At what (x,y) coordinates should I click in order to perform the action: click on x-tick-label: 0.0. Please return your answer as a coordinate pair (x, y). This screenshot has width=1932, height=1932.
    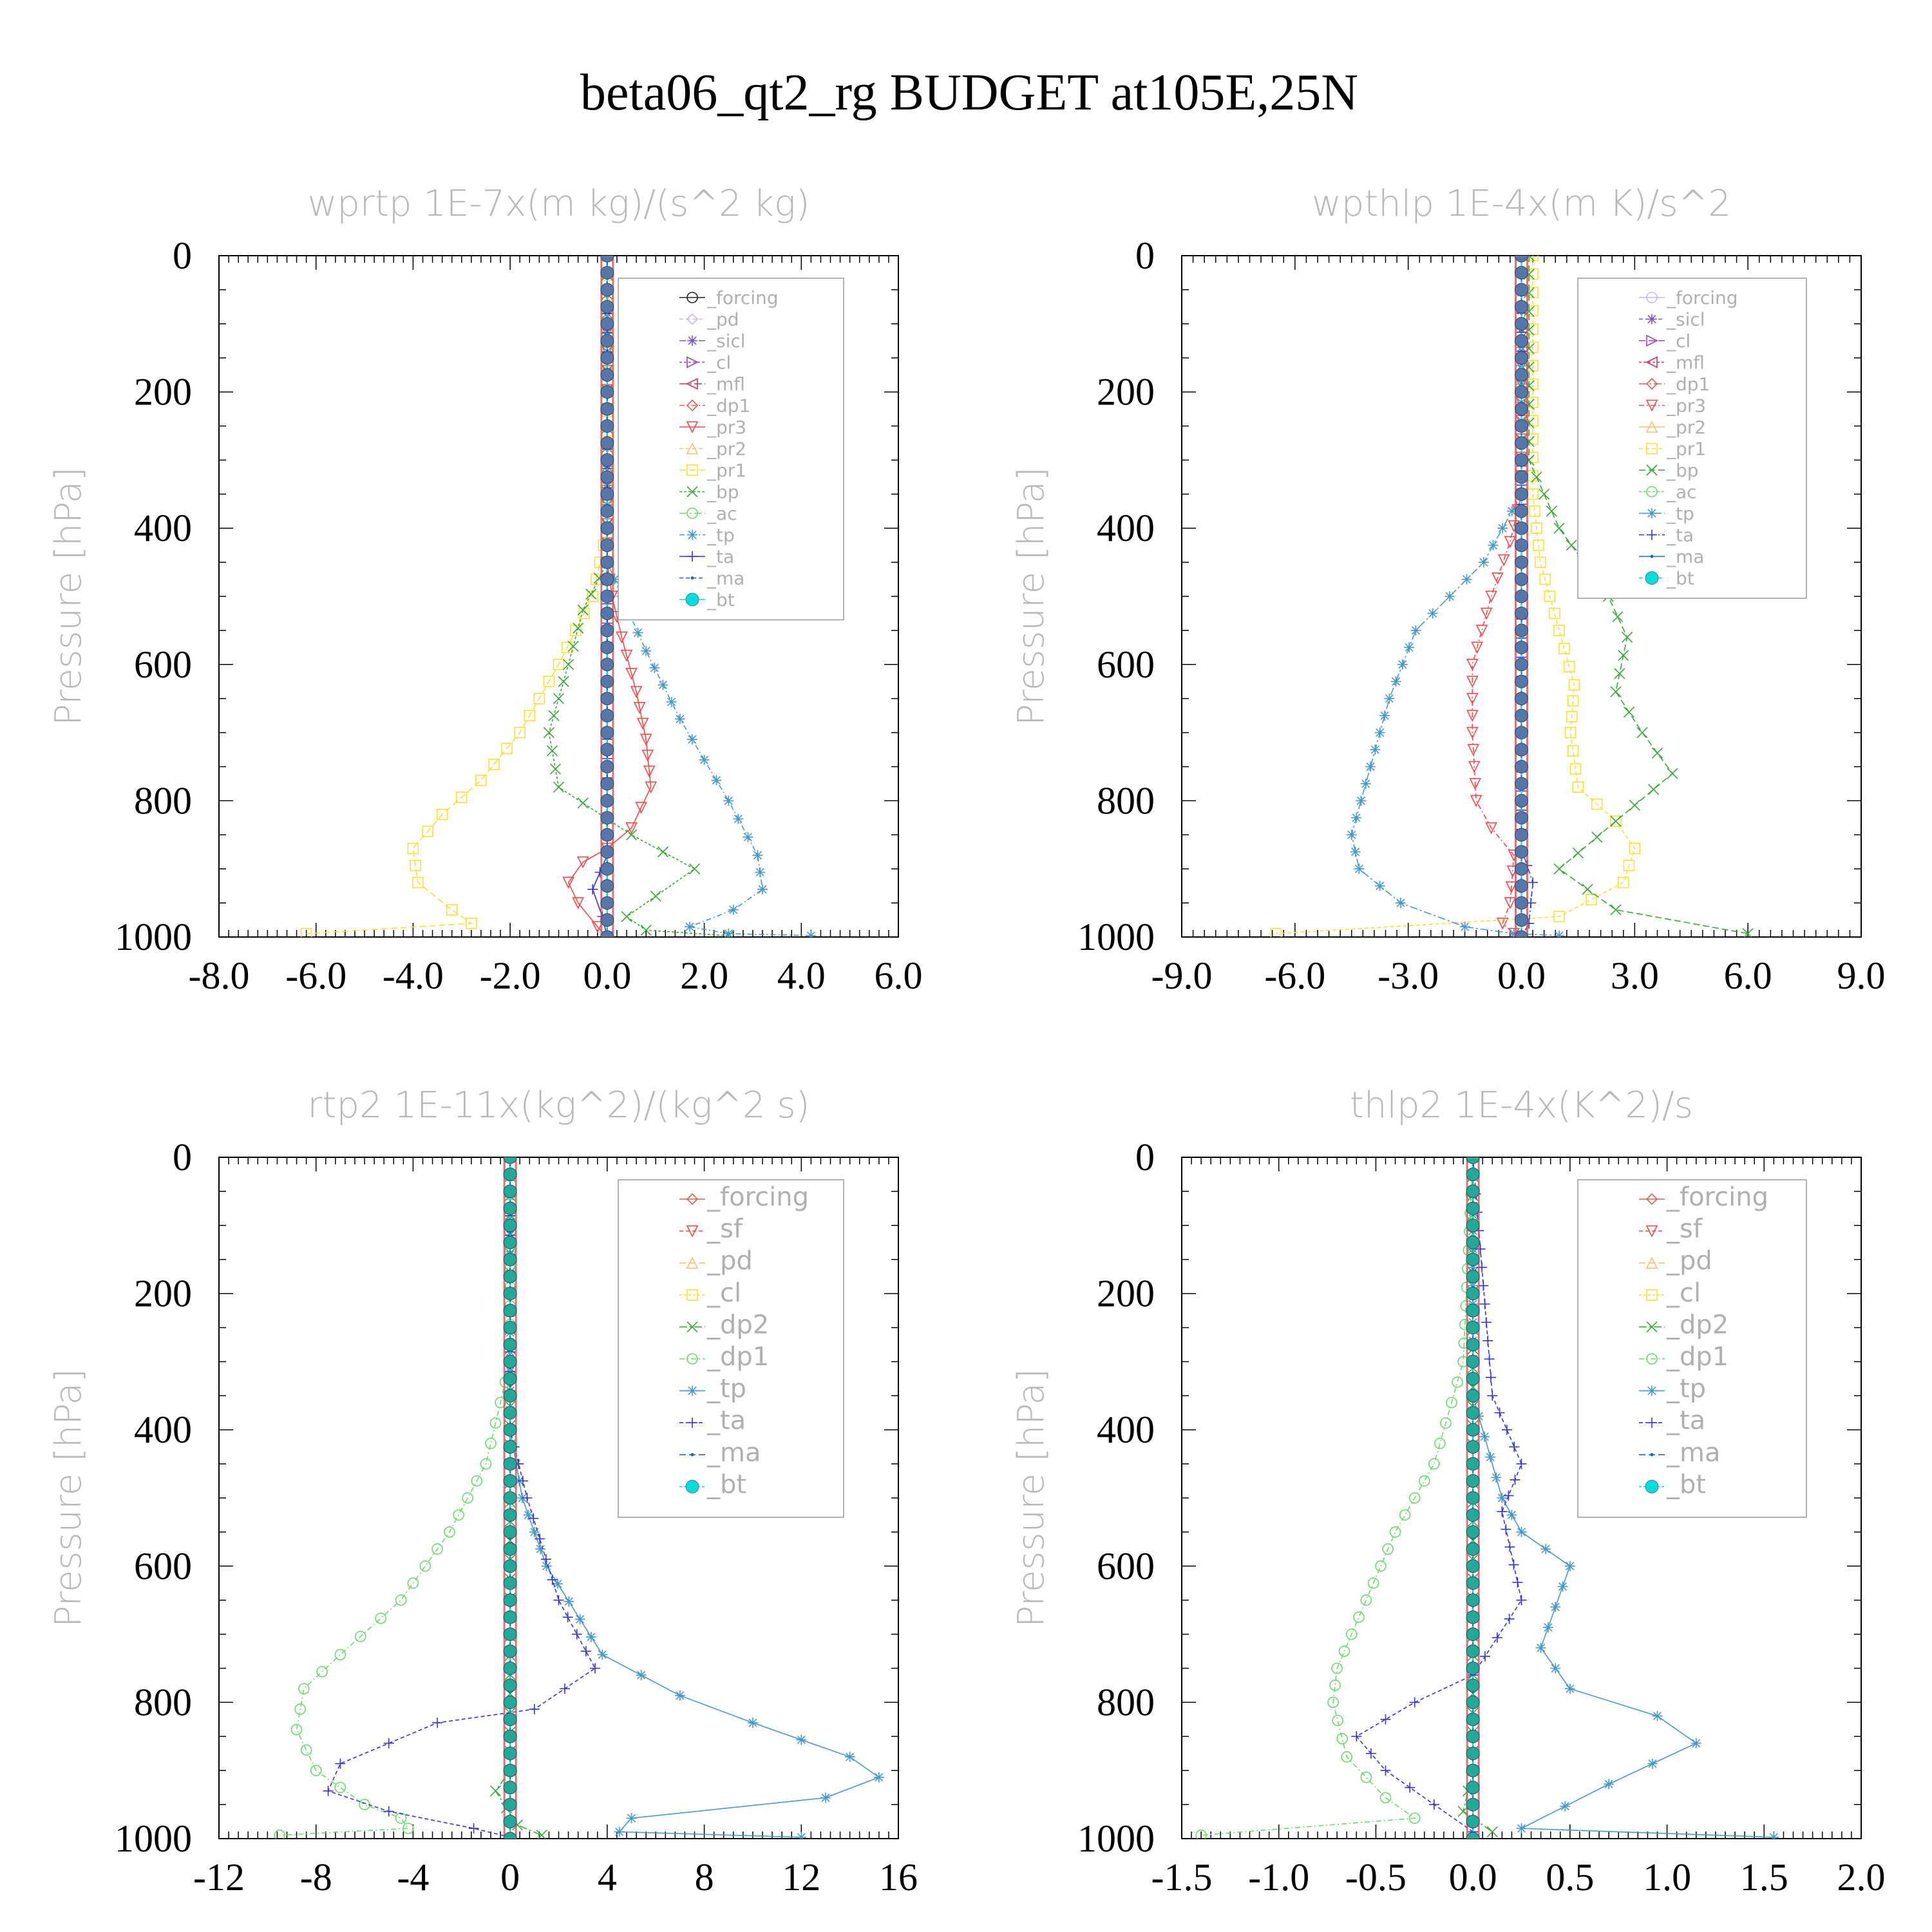
    Looking at the image, I should click on (607, 975).